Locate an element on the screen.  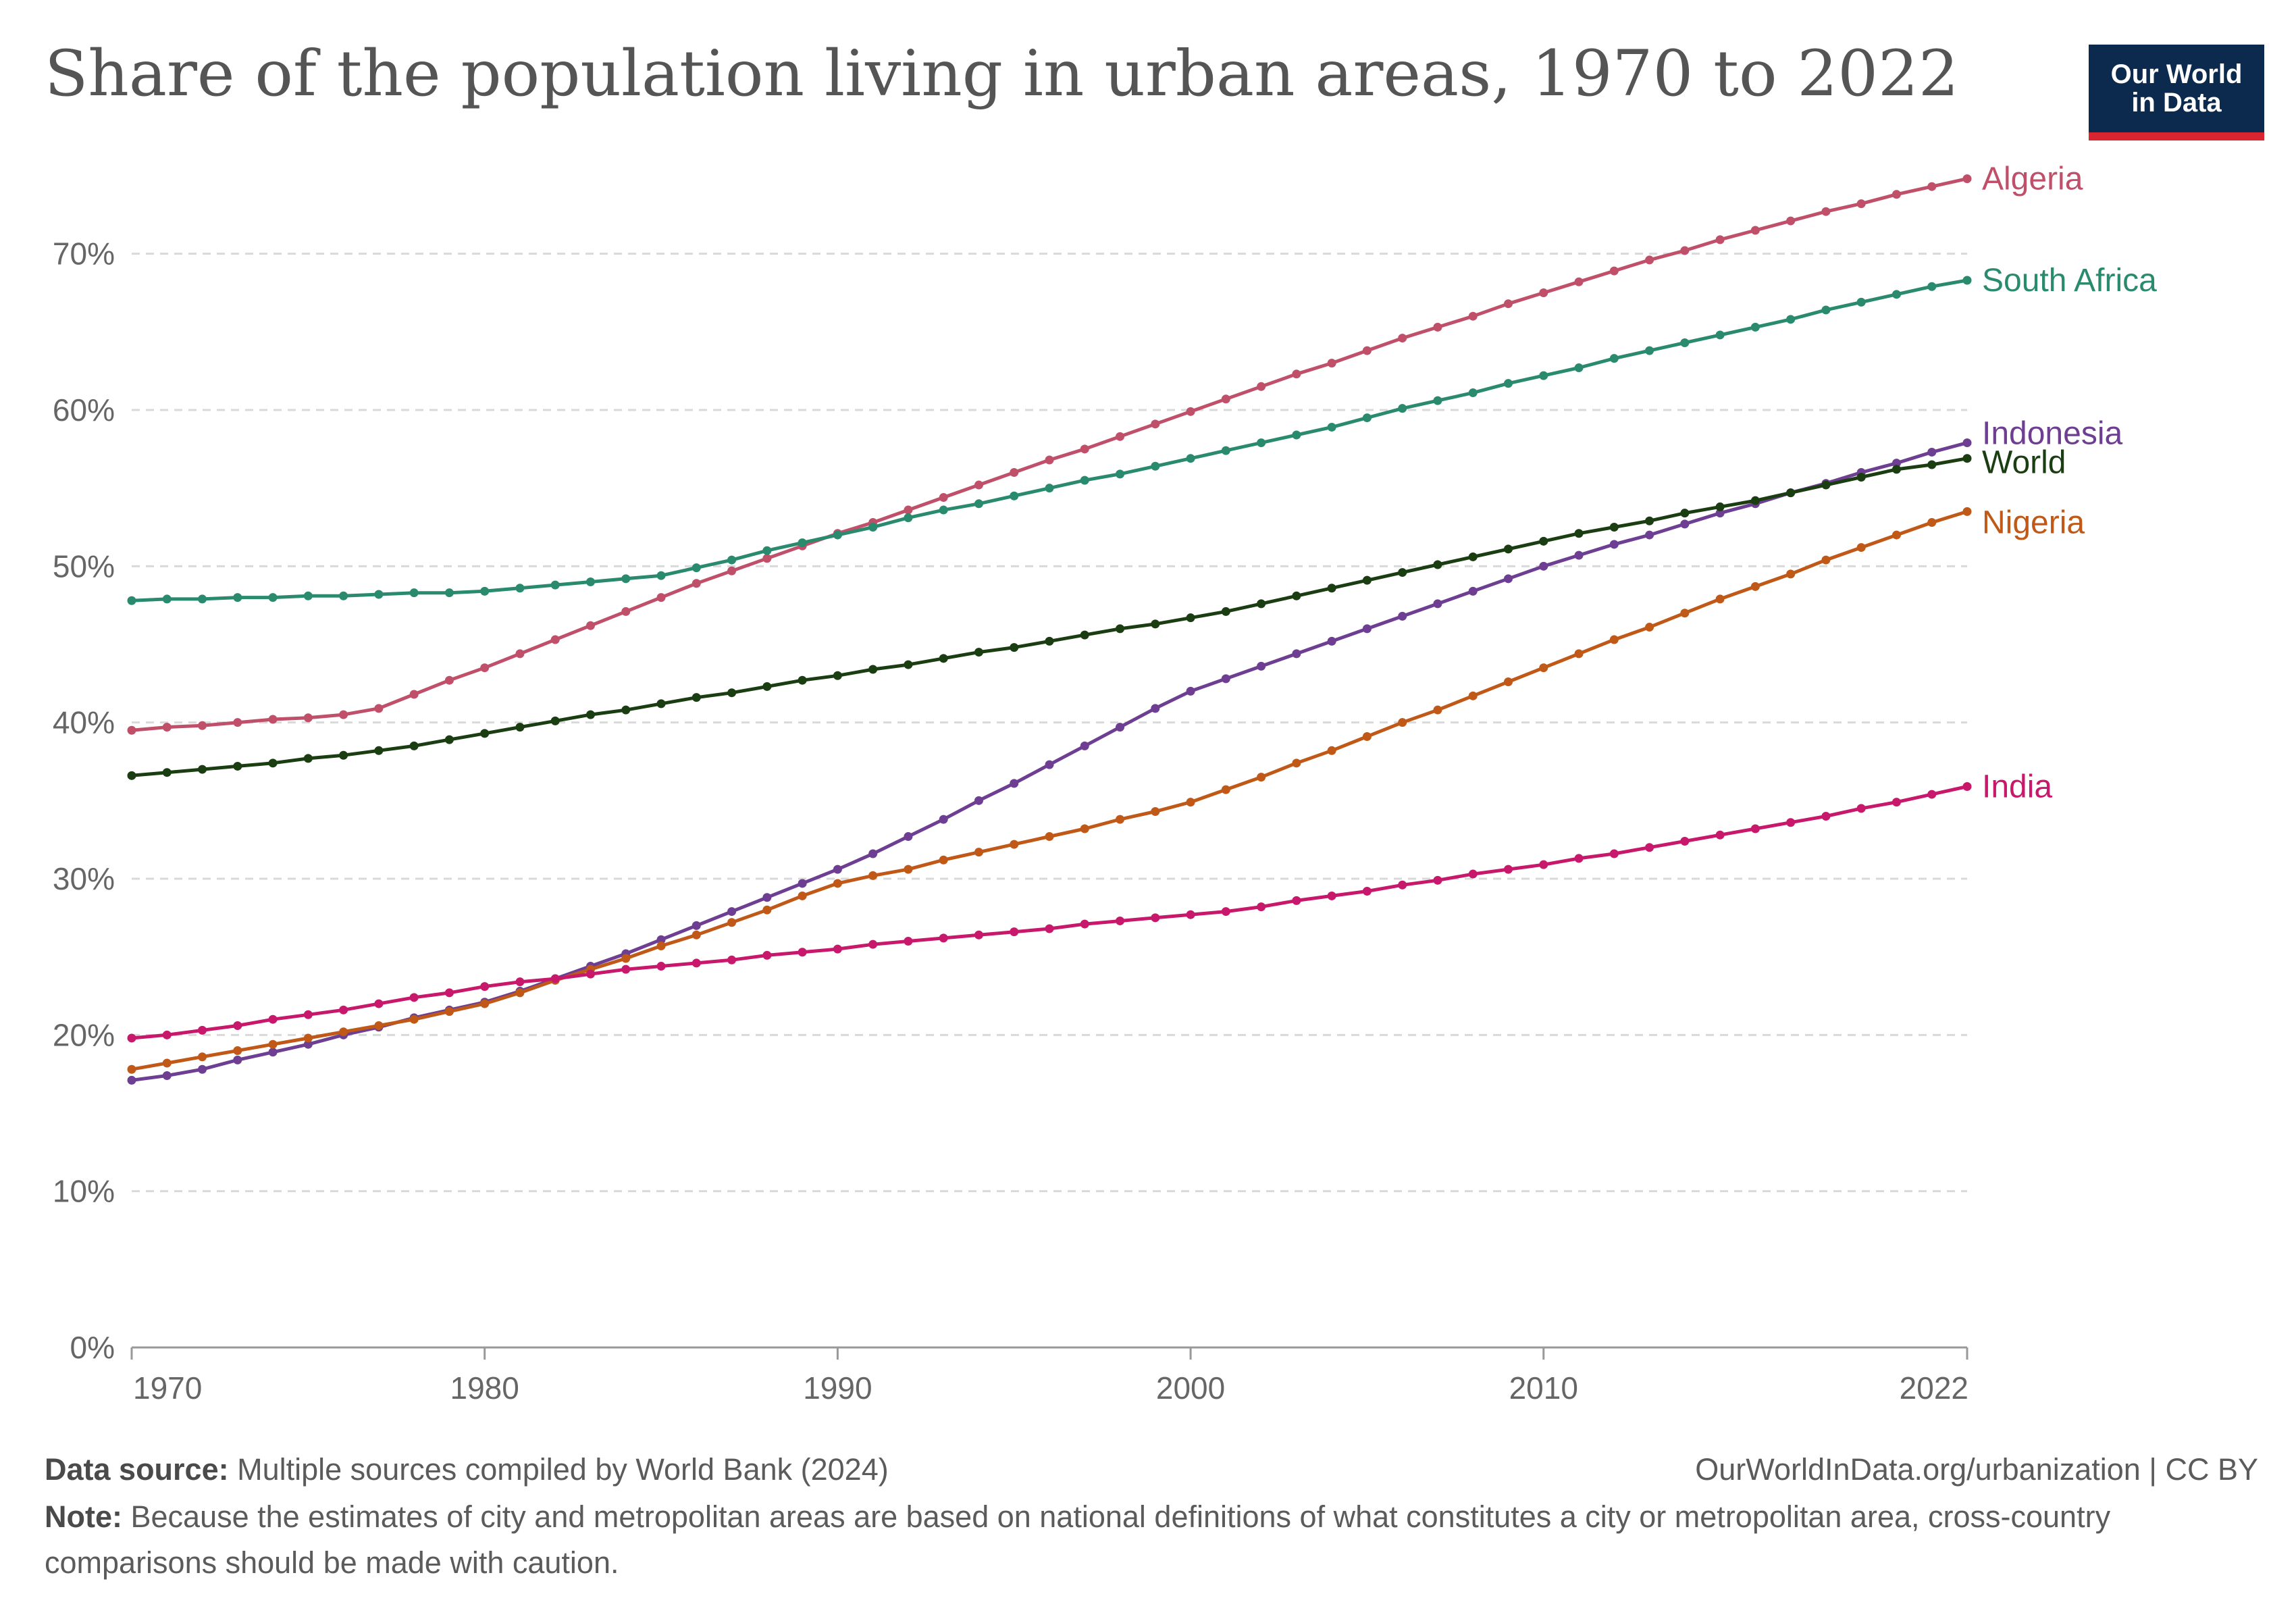
owid-logo: Our World in Data is located at coordinates (2176, 92).